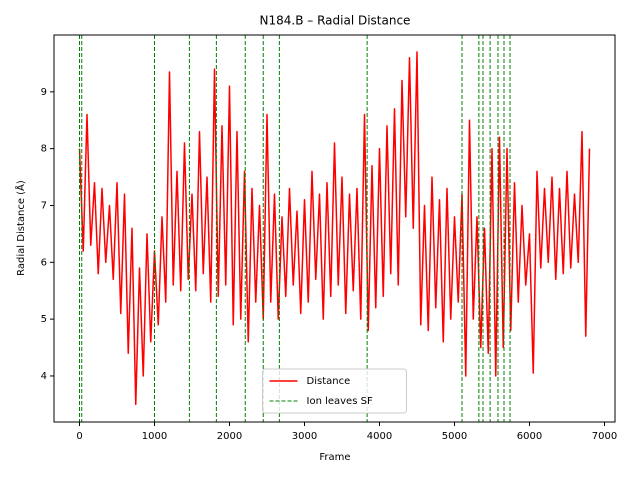  I want to click on y-tick-label: 6, so click(44, 262).